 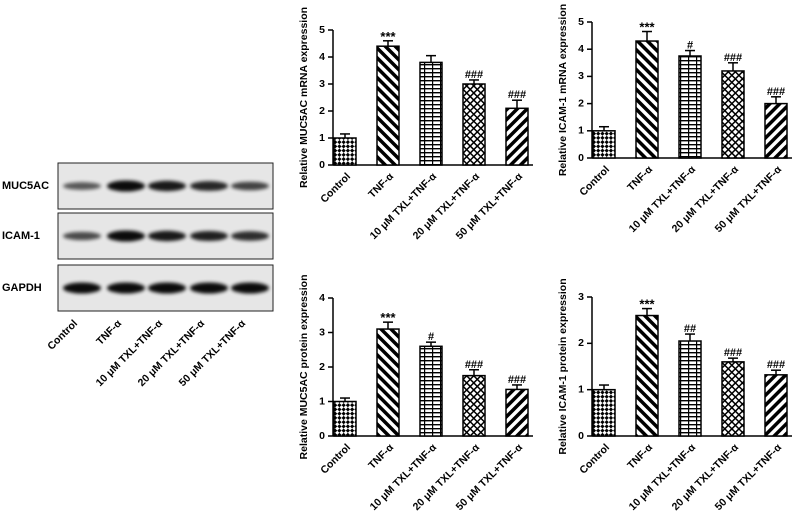 I want to click on y-axis-title: Relative ICAM-1 mRNA expression, so click(x=563, y=90).